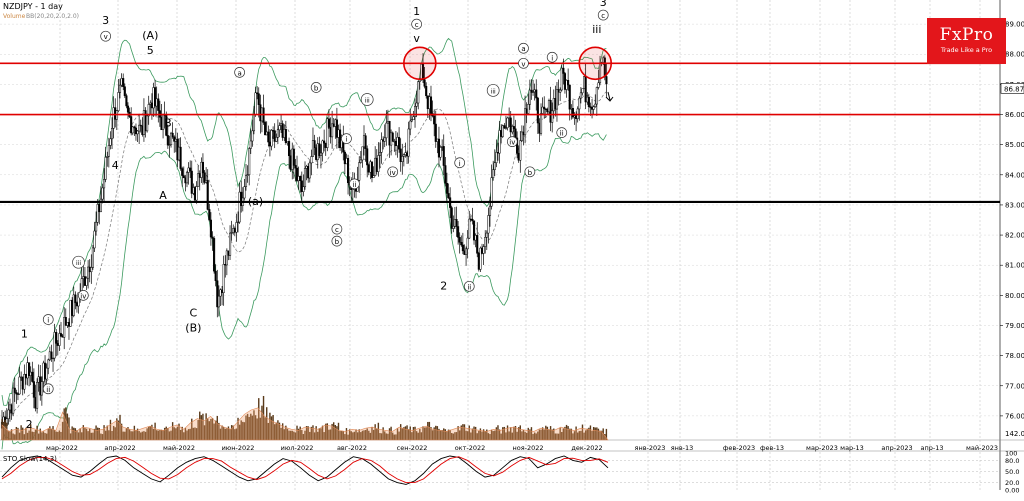 The image size is (1024, 501). I want to click on fxpro-logo: FxPro Trade Like a Pro, so click(966, 41).